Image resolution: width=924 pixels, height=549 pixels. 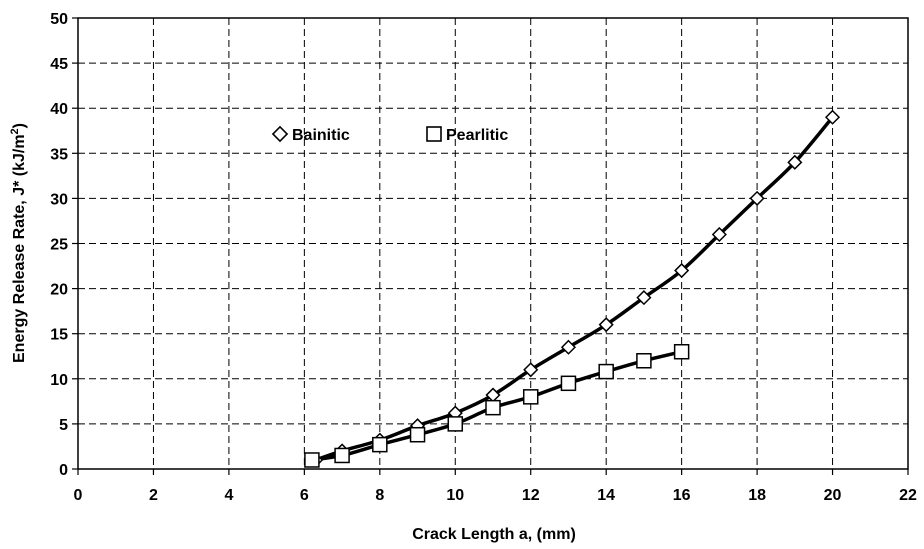 I want to click on y-axis-title-main: Energy Release Rate, J* (kJ/m, so click(x=19, y=248).